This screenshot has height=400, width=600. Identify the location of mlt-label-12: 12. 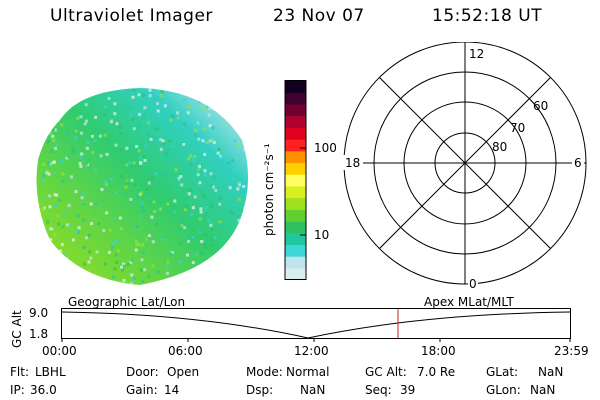
(476, 54).